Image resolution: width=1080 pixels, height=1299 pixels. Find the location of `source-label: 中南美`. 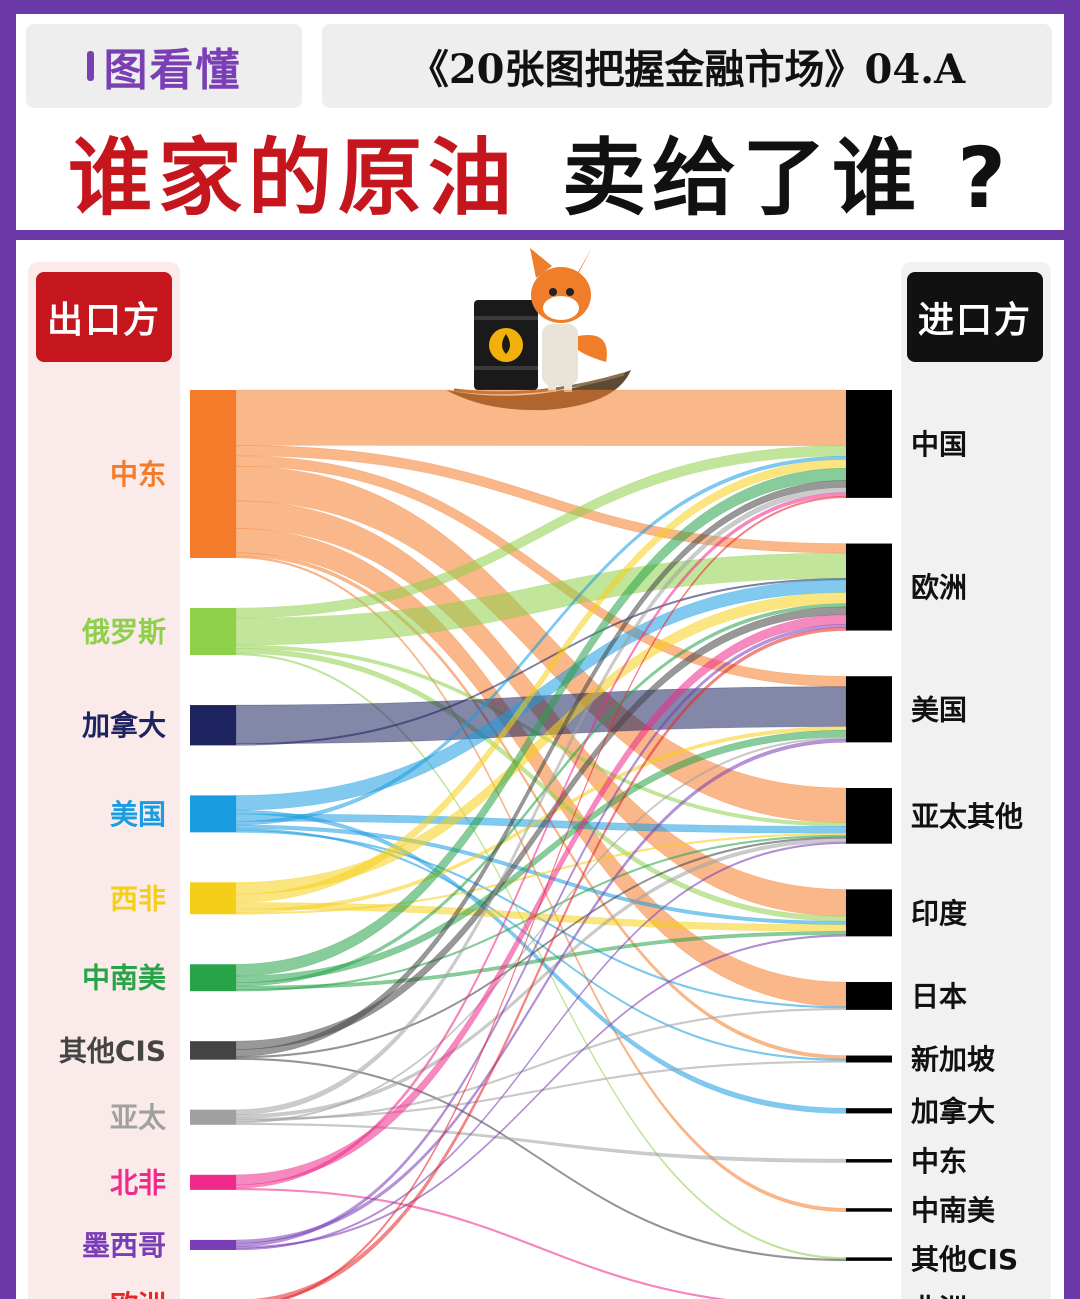

source-label: 中南美 is located at coordinates (124, 978).